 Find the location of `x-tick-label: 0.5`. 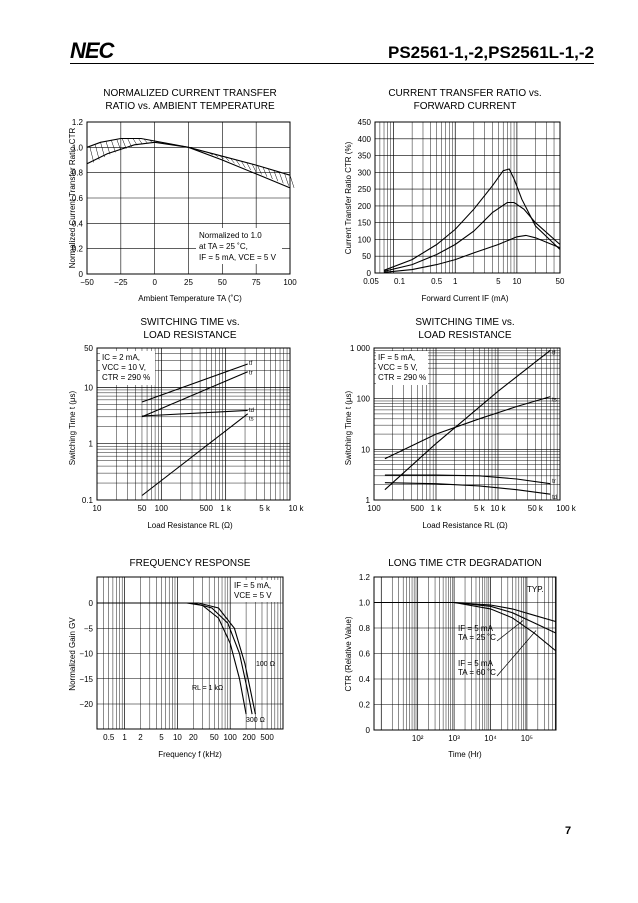

x-tick-label: 0.5 is located at coordinates (109, 737).